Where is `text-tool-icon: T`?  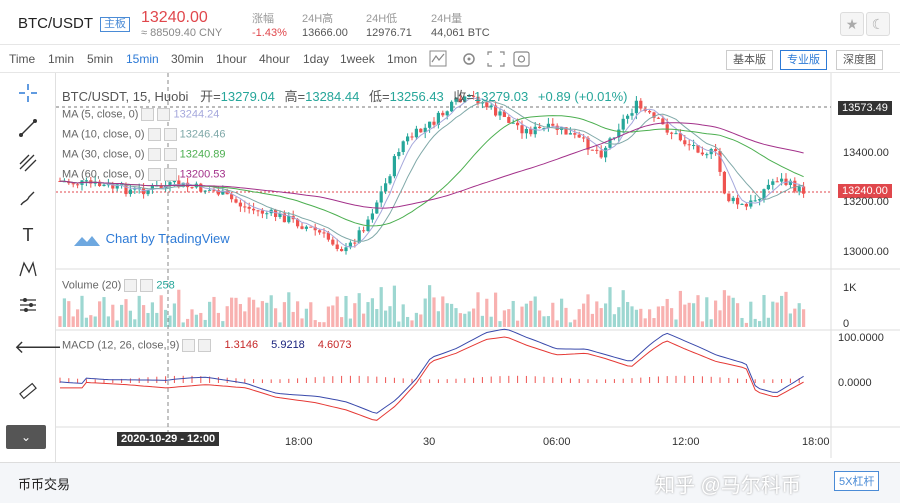
text-tool-icon: T is located at coordinates (28, 235).